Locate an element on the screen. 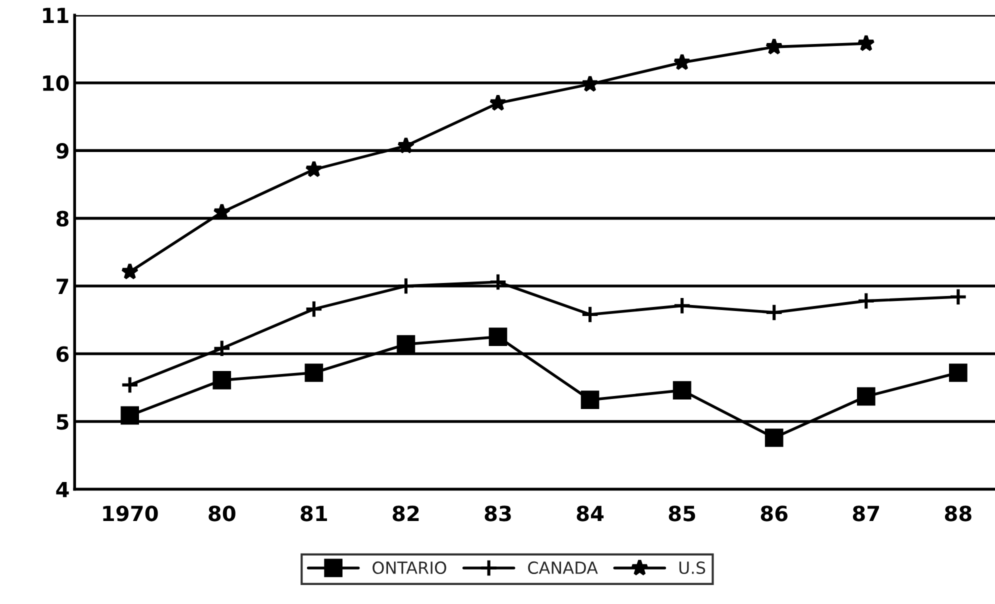 The height and width of the screenshot is (604, 995). legend-label: CANADA is located at coordinates (563, 567).